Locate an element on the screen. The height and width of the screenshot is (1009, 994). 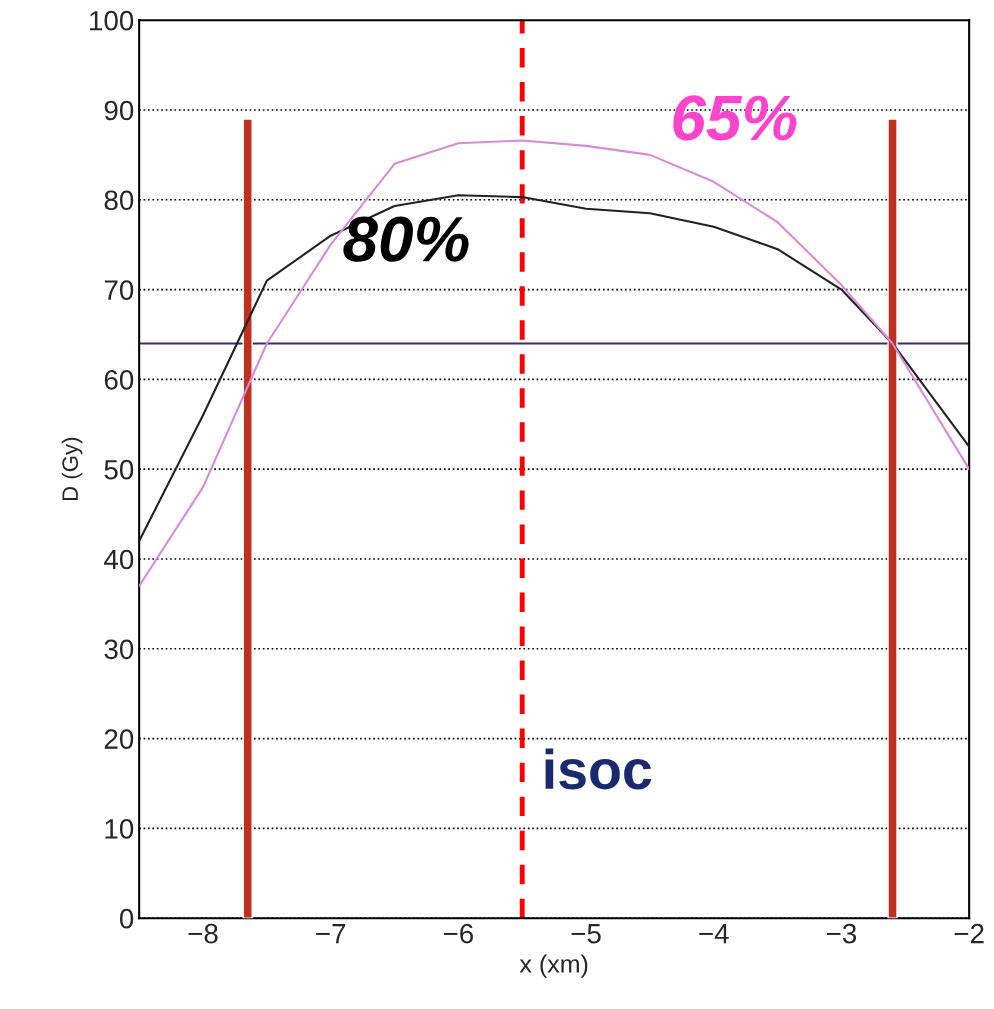
y-tick-label: 10 is located at coordinates (119, 829).